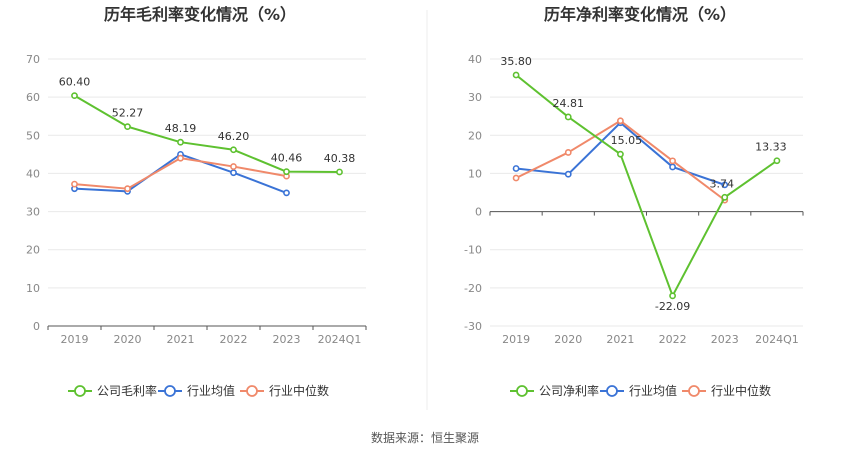  I want to click on legend-item: 公司净利率, so click(554, 390).